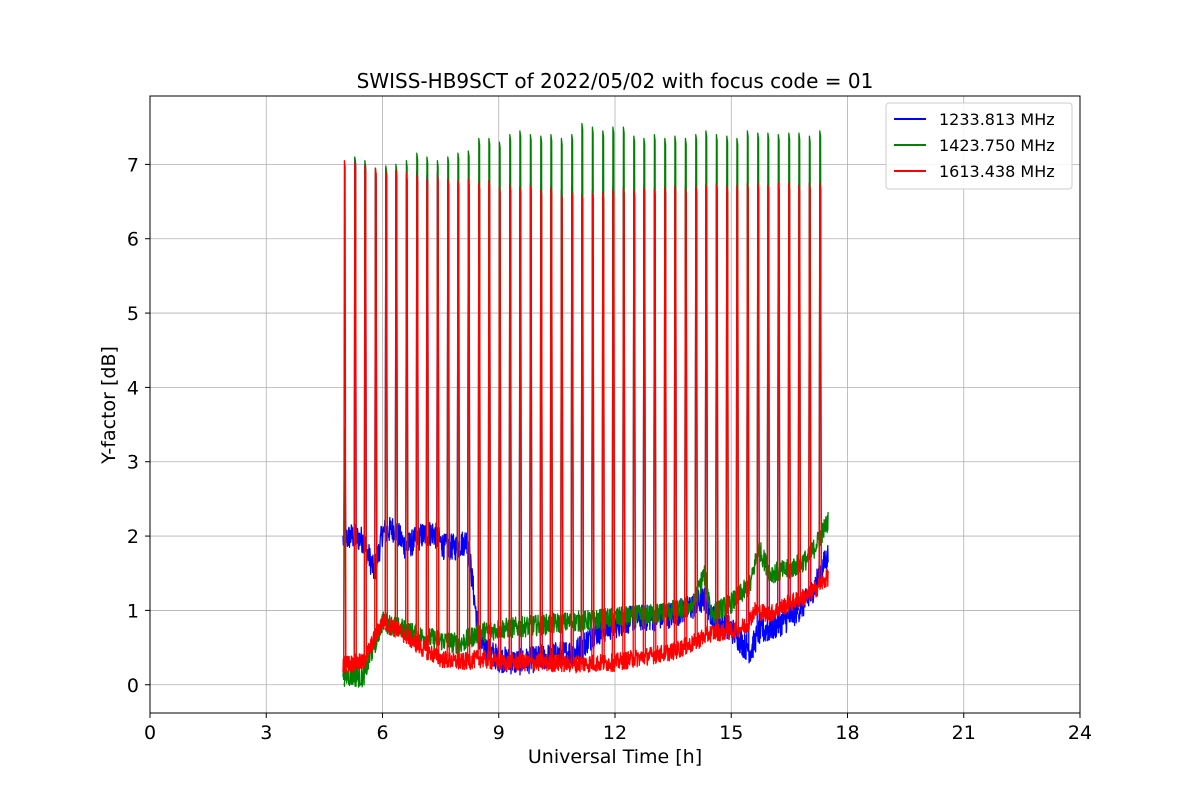 This screenshot has width=1200, height=800. What do you see at coordinates (133, 537) in the screenshot?
I see `y-tick-label: 2` at bounding box center [133, 537].